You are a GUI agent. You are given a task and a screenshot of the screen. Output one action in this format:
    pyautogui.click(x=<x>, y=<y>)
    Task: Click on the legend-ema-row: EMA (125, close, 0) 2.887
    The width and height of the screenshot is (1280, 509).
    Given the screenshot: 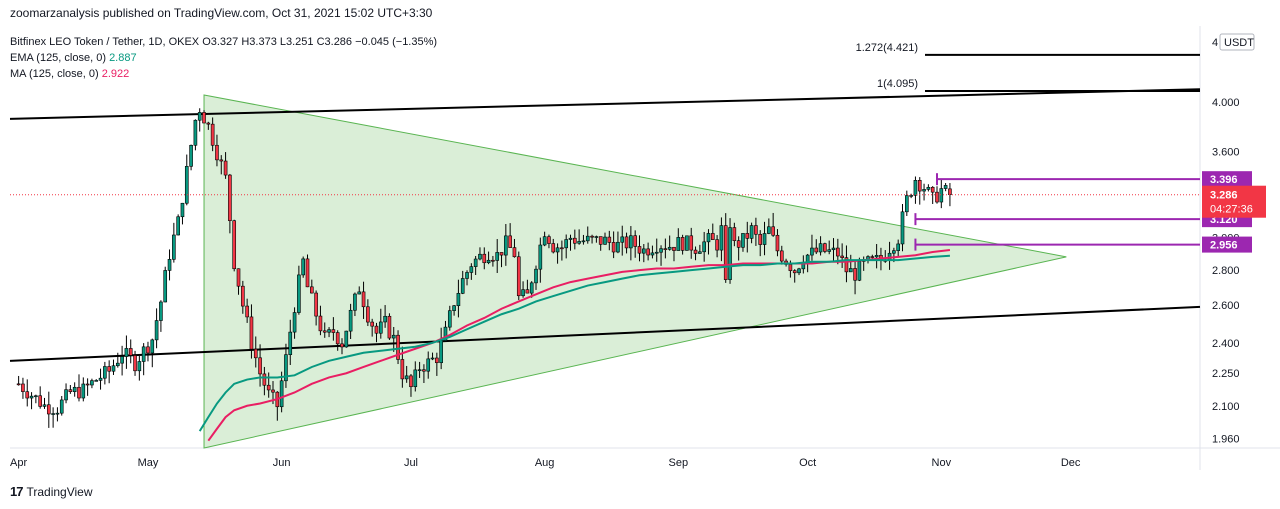 What is the action you would take?
    pyautogui.click(x=223, y=58)
    